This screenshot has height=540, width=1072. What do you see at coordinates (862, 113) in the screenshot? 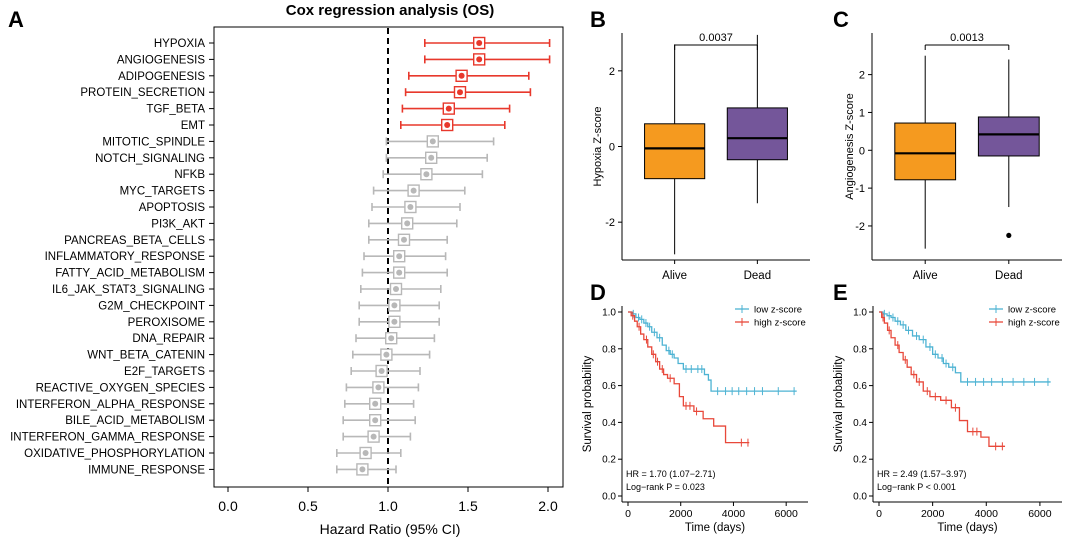
I see `y-tick-label: 1` at bounding box center [862, 113].